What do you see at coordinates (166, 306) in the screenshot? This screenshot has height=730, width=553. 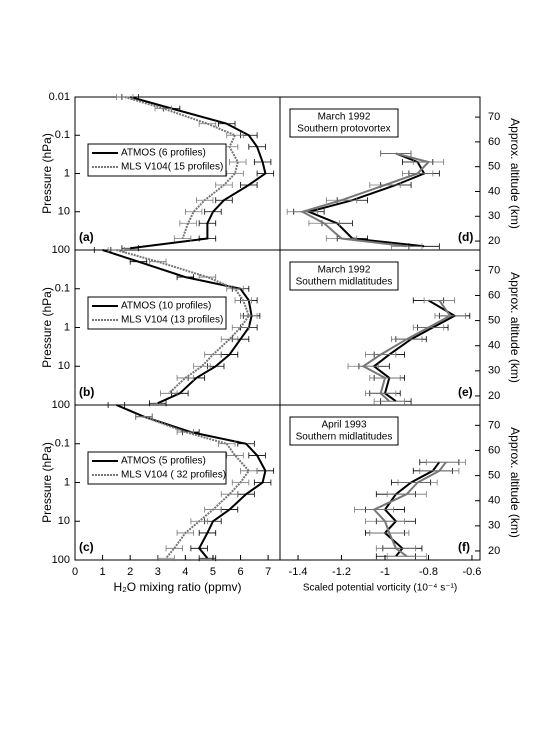 I see `legend-label: ATMOS (10 profiles)` at bounding box center [166, 306].